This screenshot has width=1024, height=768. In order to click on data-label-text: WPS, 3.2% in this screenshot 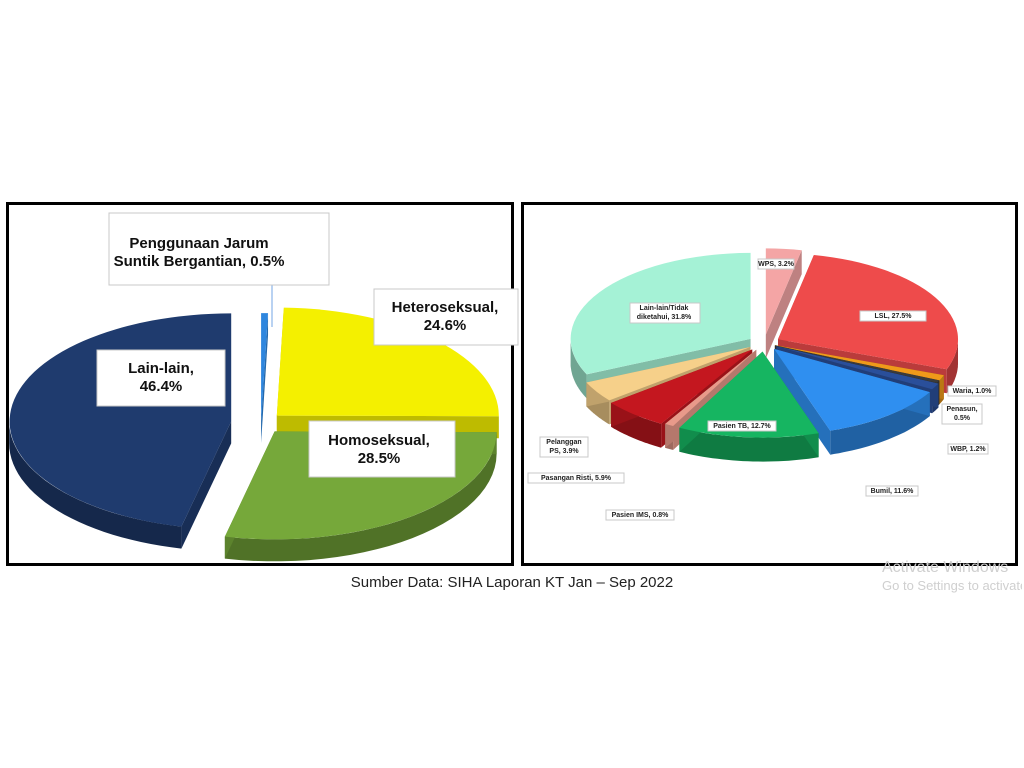, I will do `click(776, 264)`.